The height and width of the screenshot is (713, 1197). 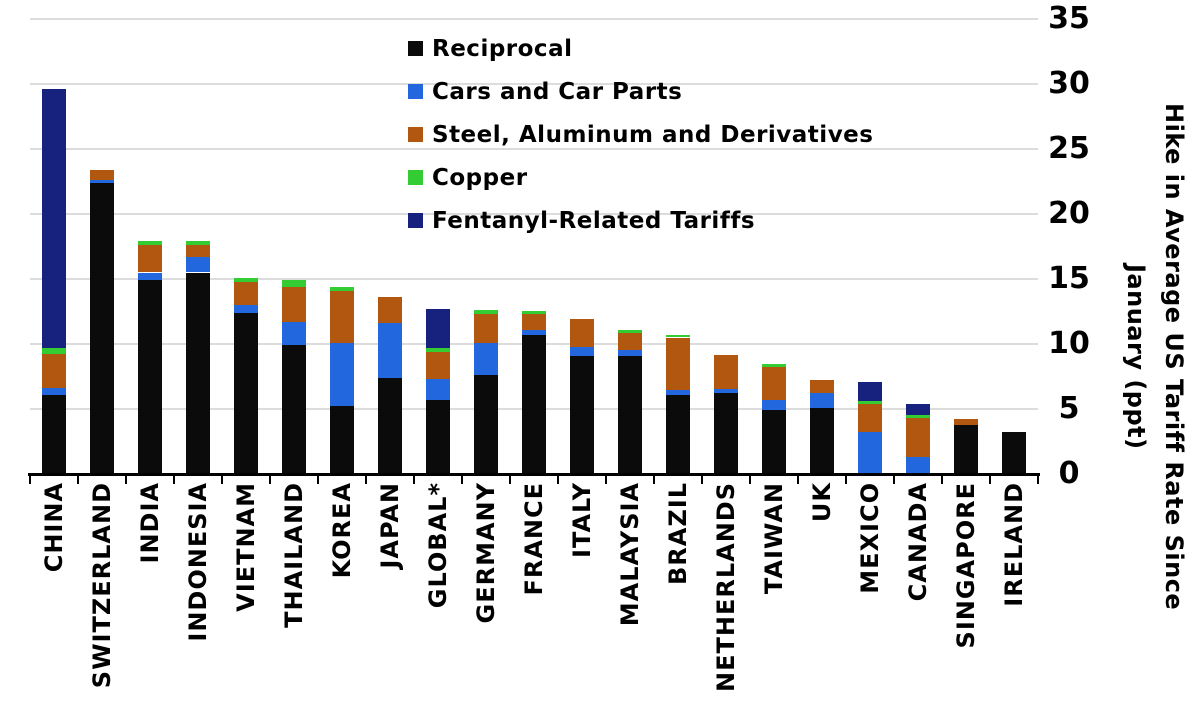 What do you see at coordinates (294, 333) in the screenshot?
I see `bar-segment-thailand-cars-and-car-parts` at bounding box center [294, 333].